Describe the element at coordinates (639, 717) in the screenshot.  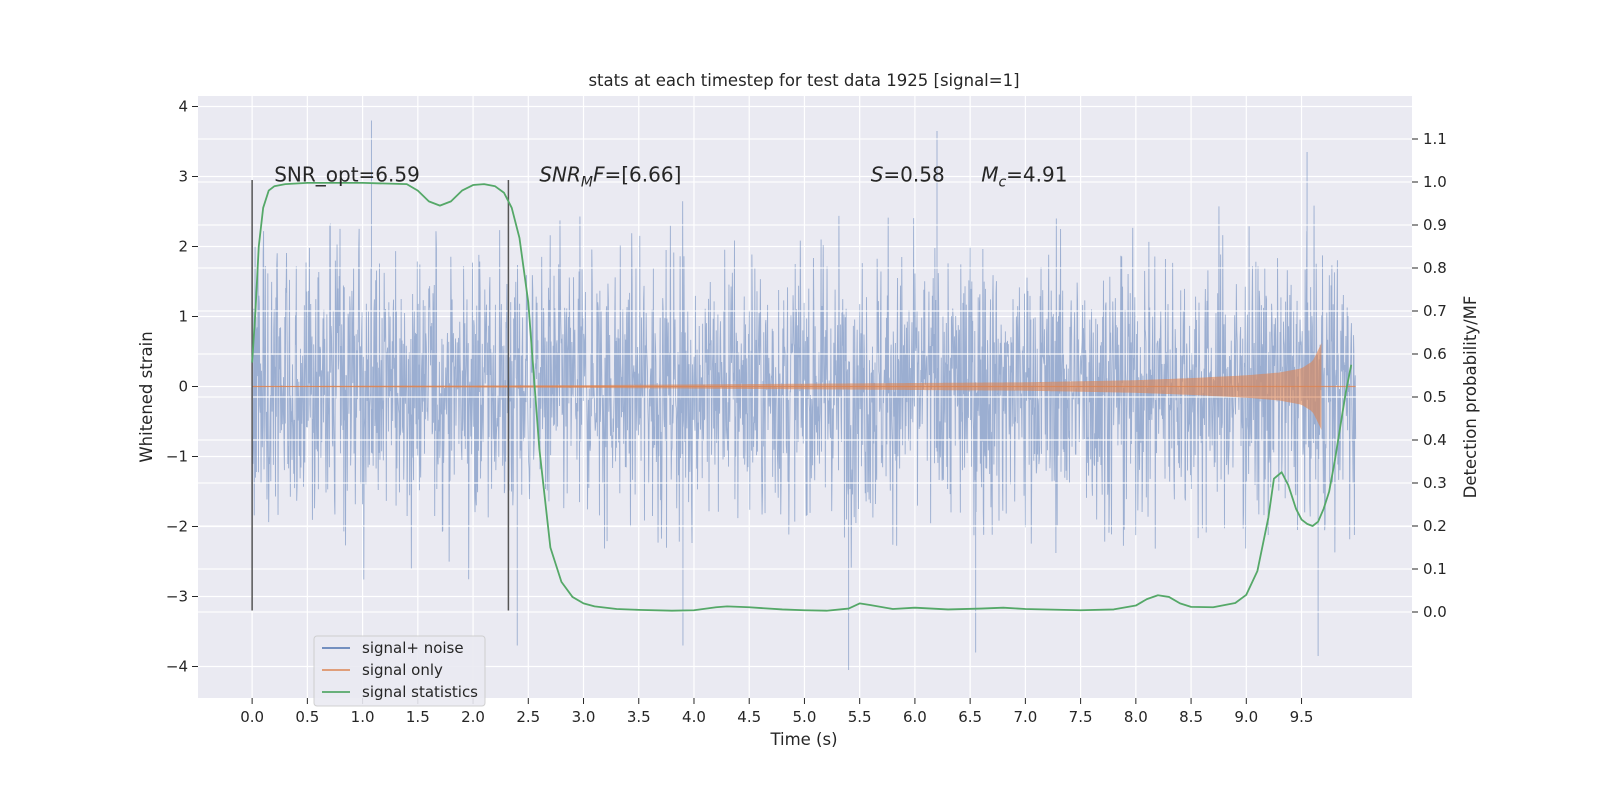
I see `x-tick-label: 3.5` at that location.